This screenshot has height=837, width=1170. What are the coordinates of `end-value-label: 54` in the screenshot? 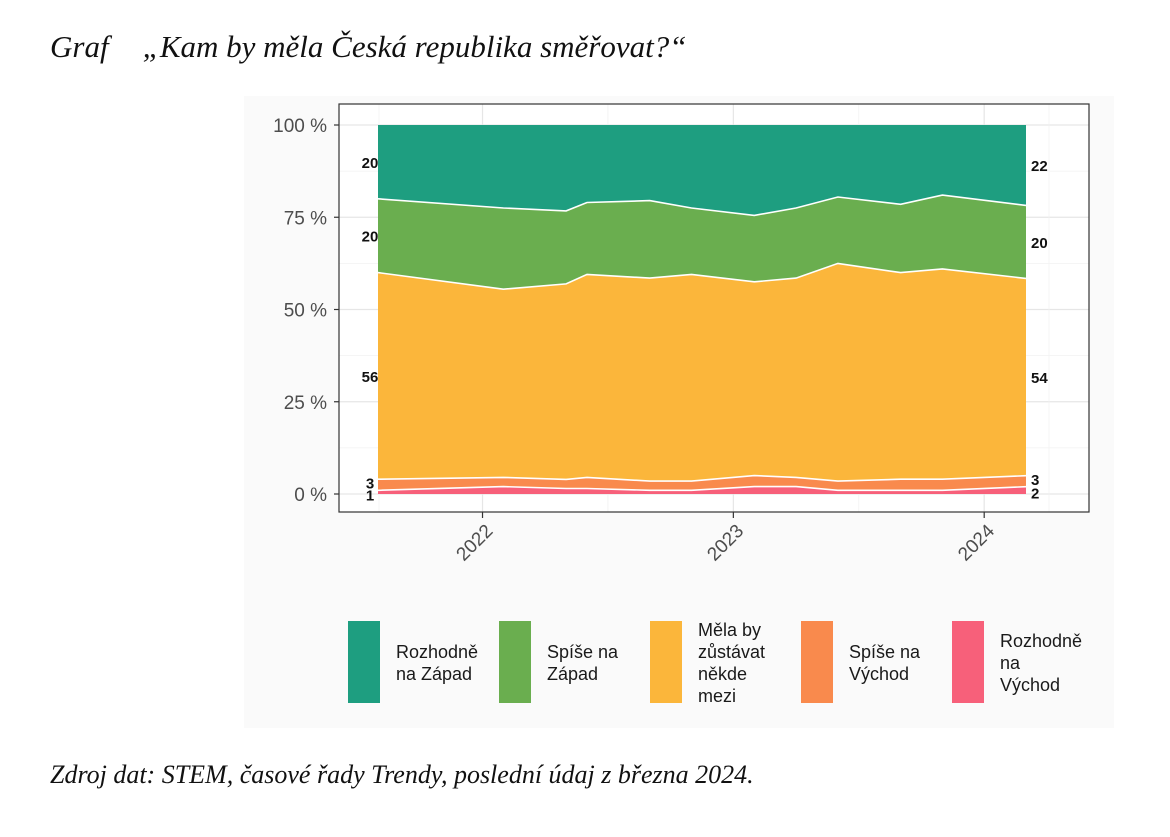 It's located at (1039, 378).